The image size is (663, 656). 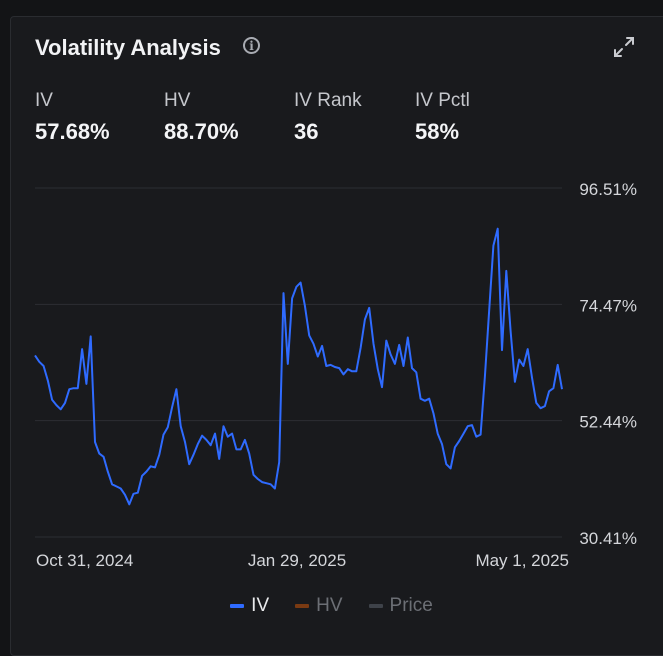 What do you see at coordinates (297, 560) in the screenshot?
I see `x-tick-label: Jan 29, 2025` at bounding box center [297, 560].